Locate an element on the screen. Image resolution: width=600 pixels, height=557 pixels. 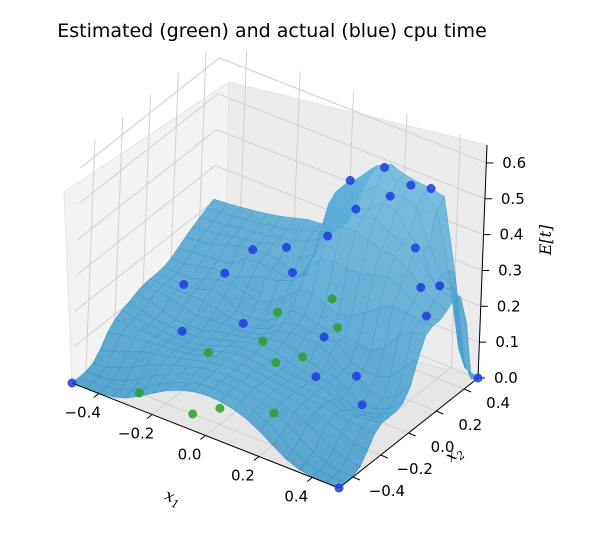
y-tick-label: 0.4 is located at coordinates (498, 403).